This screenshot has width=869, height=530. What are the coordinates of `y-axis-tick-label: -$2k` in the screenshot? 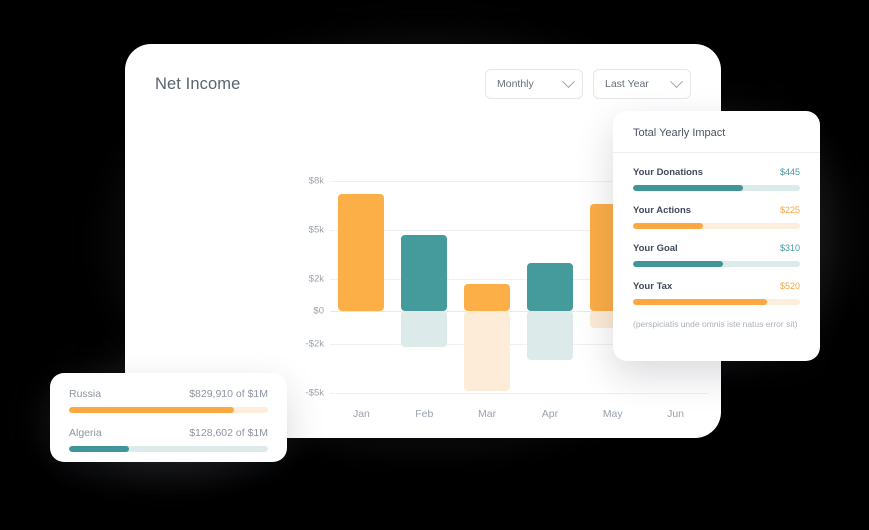 It's located at (314, 344).